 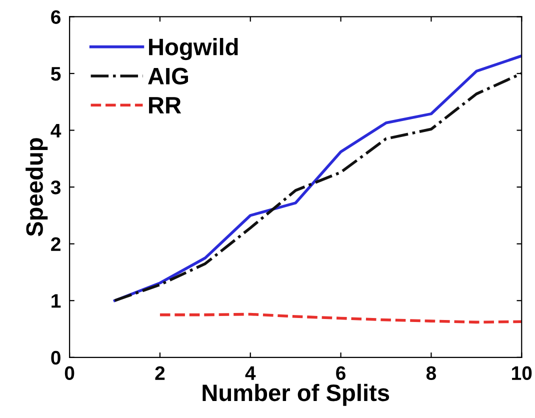 What do you see at coordinates (250, 373) in the screenshot?
I see `x-tick-label: 4` at bounding box center [250, 373].